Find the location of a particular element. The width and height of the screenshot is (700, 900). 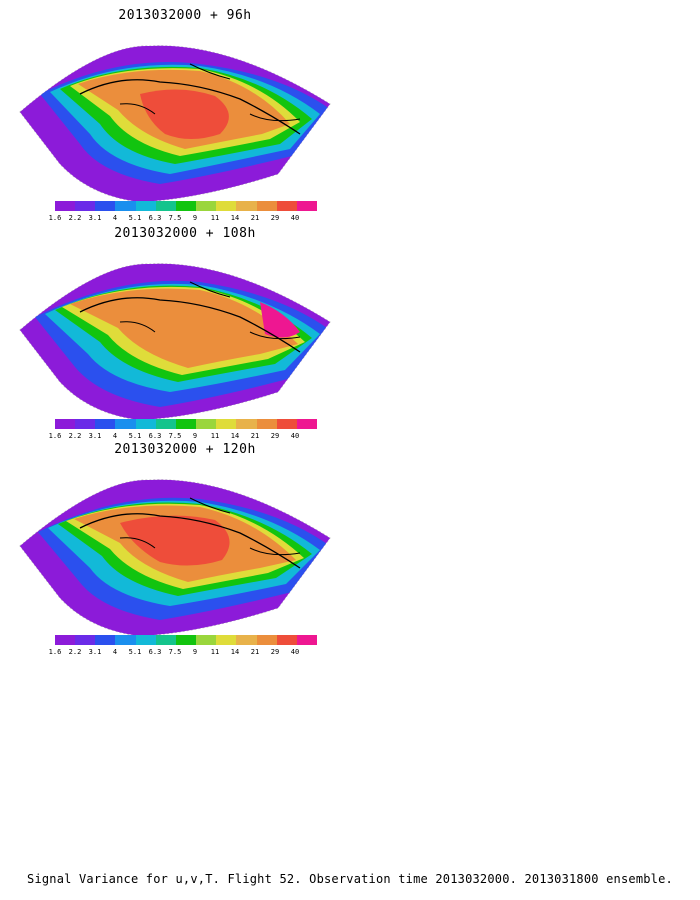

panel-title: 2013032000 + 96h is located at coordinates (185, 15).